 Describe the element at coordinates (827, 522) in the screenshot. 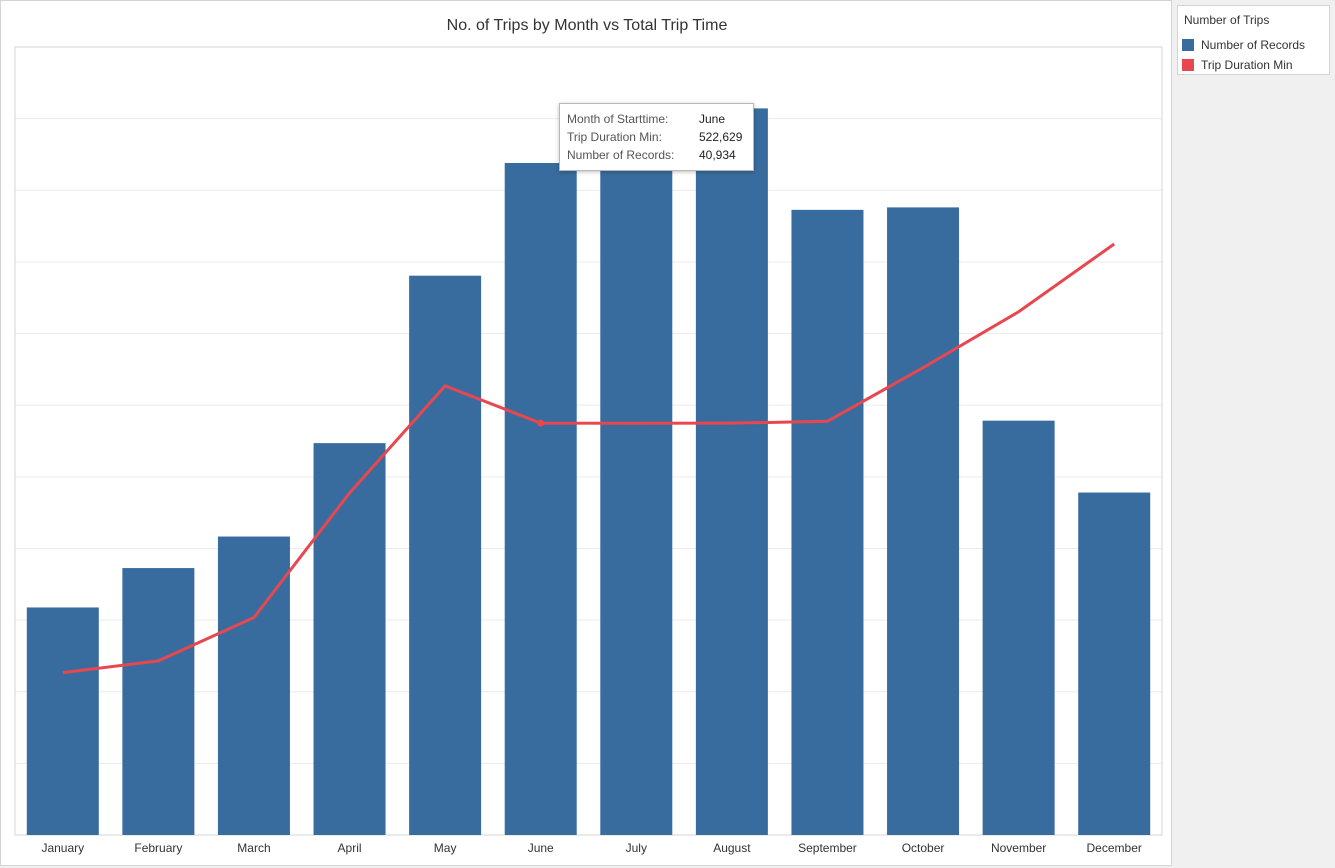

I see `bar-september` at that location.